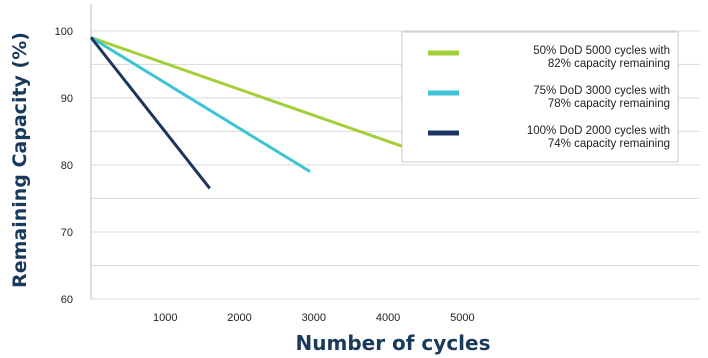  What do you see at coordinates (64, 32) in the screenshot?
I see `y-tick-label: 100` at bounding box center [64, 32].